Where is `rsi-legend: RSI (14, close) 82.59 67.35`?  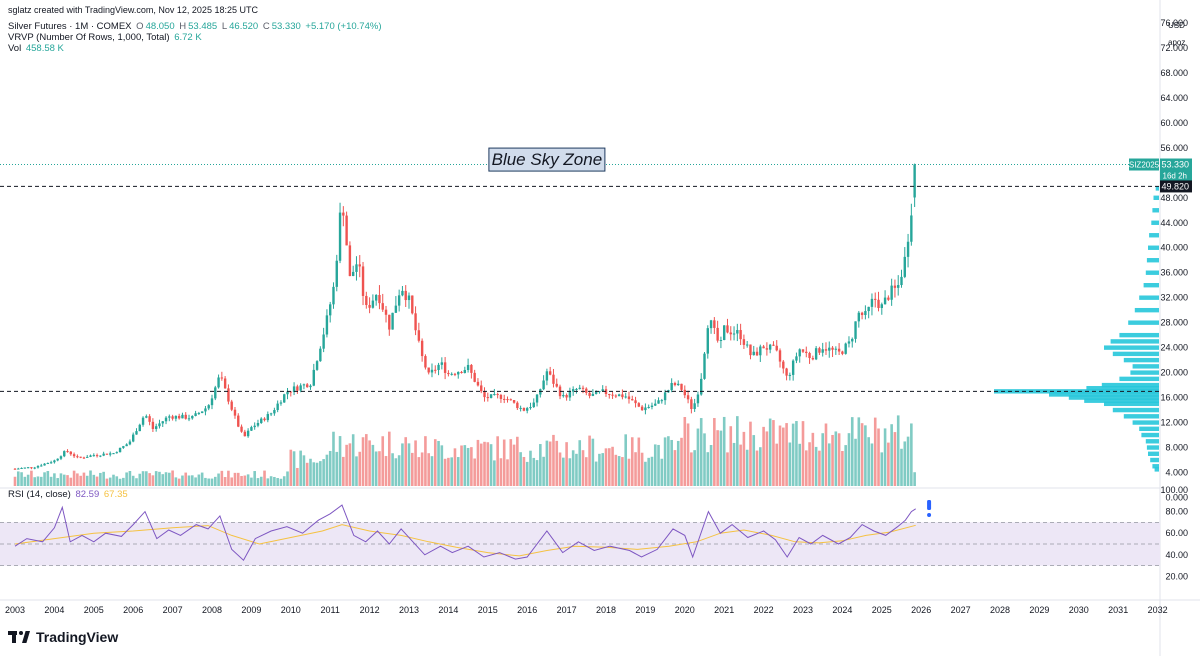 rsi-legend: RSI (14, close) 82.59 67.35 is located at coordinates (69, 495).